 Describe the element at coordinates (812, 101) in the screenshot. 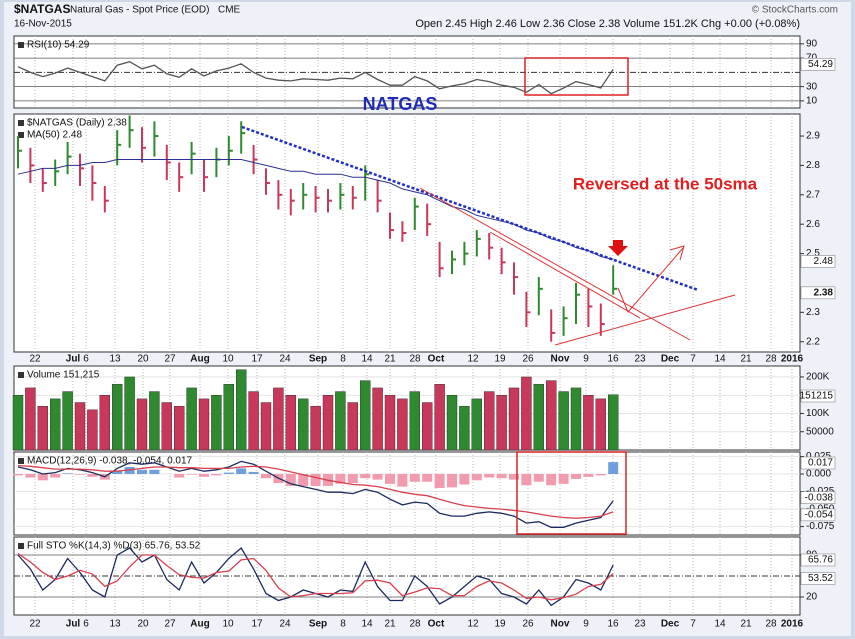

I see `y-tick-label: 10` at that location.